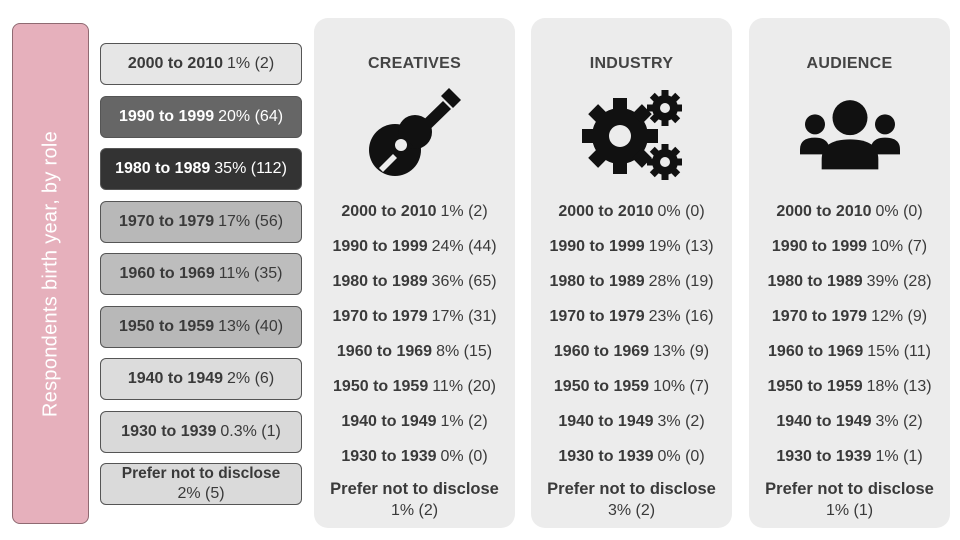 Image resolution: width=960 pixels, height=540 pixels. What do you see at coordinates (681, 351) in the screenshot?
I see `age-group-value: 13% (9)` at bounding box center [681, 351].